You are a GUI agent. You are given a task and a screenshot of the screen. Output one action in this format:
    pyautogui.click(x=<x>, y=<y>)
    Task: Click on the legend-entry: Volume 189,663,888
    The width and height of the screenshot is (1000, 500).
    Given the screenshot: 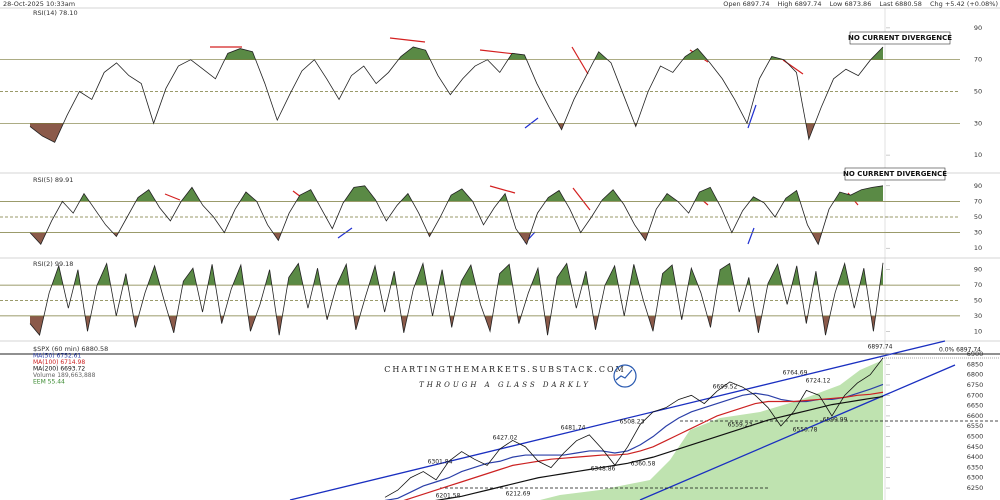 What is the action you would take?
    pyautogui.click(x=64, y=375)
    